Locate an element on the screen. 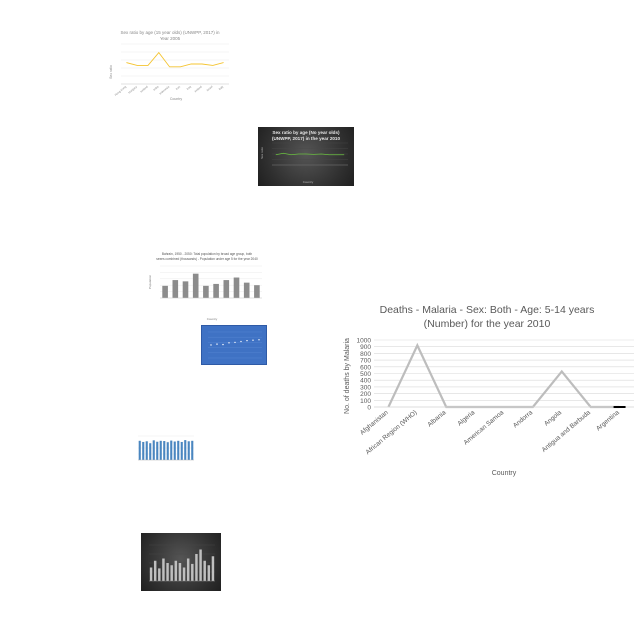  x-tick-label: Angola is located at coordinates (553, 418).